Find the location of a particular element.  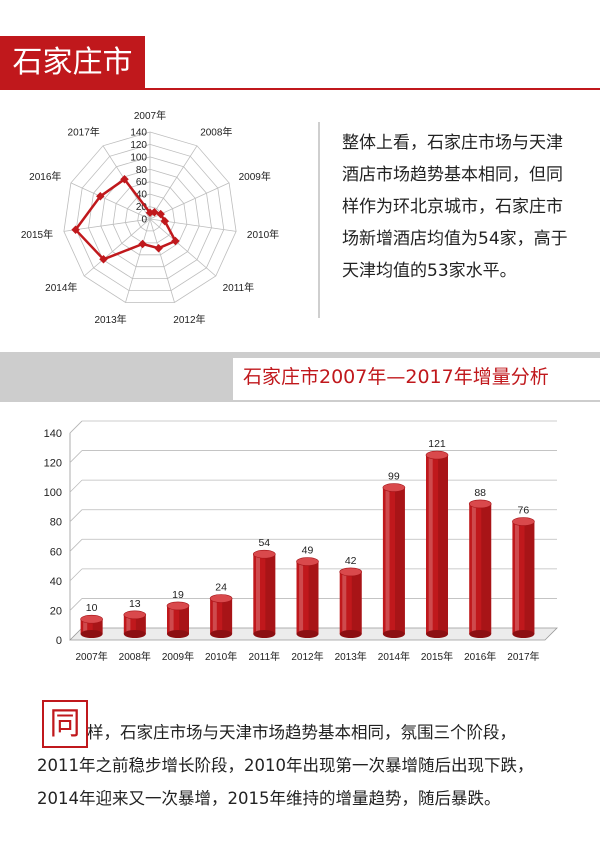

radar-category-label: 2010年 is located at coordinates (263, 234).